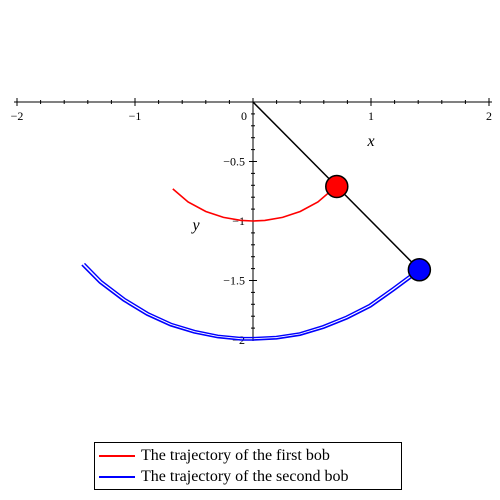 This screenshot has height=500, width=500. I want to click on y-tick-label: −1.5, so click(234, 281).